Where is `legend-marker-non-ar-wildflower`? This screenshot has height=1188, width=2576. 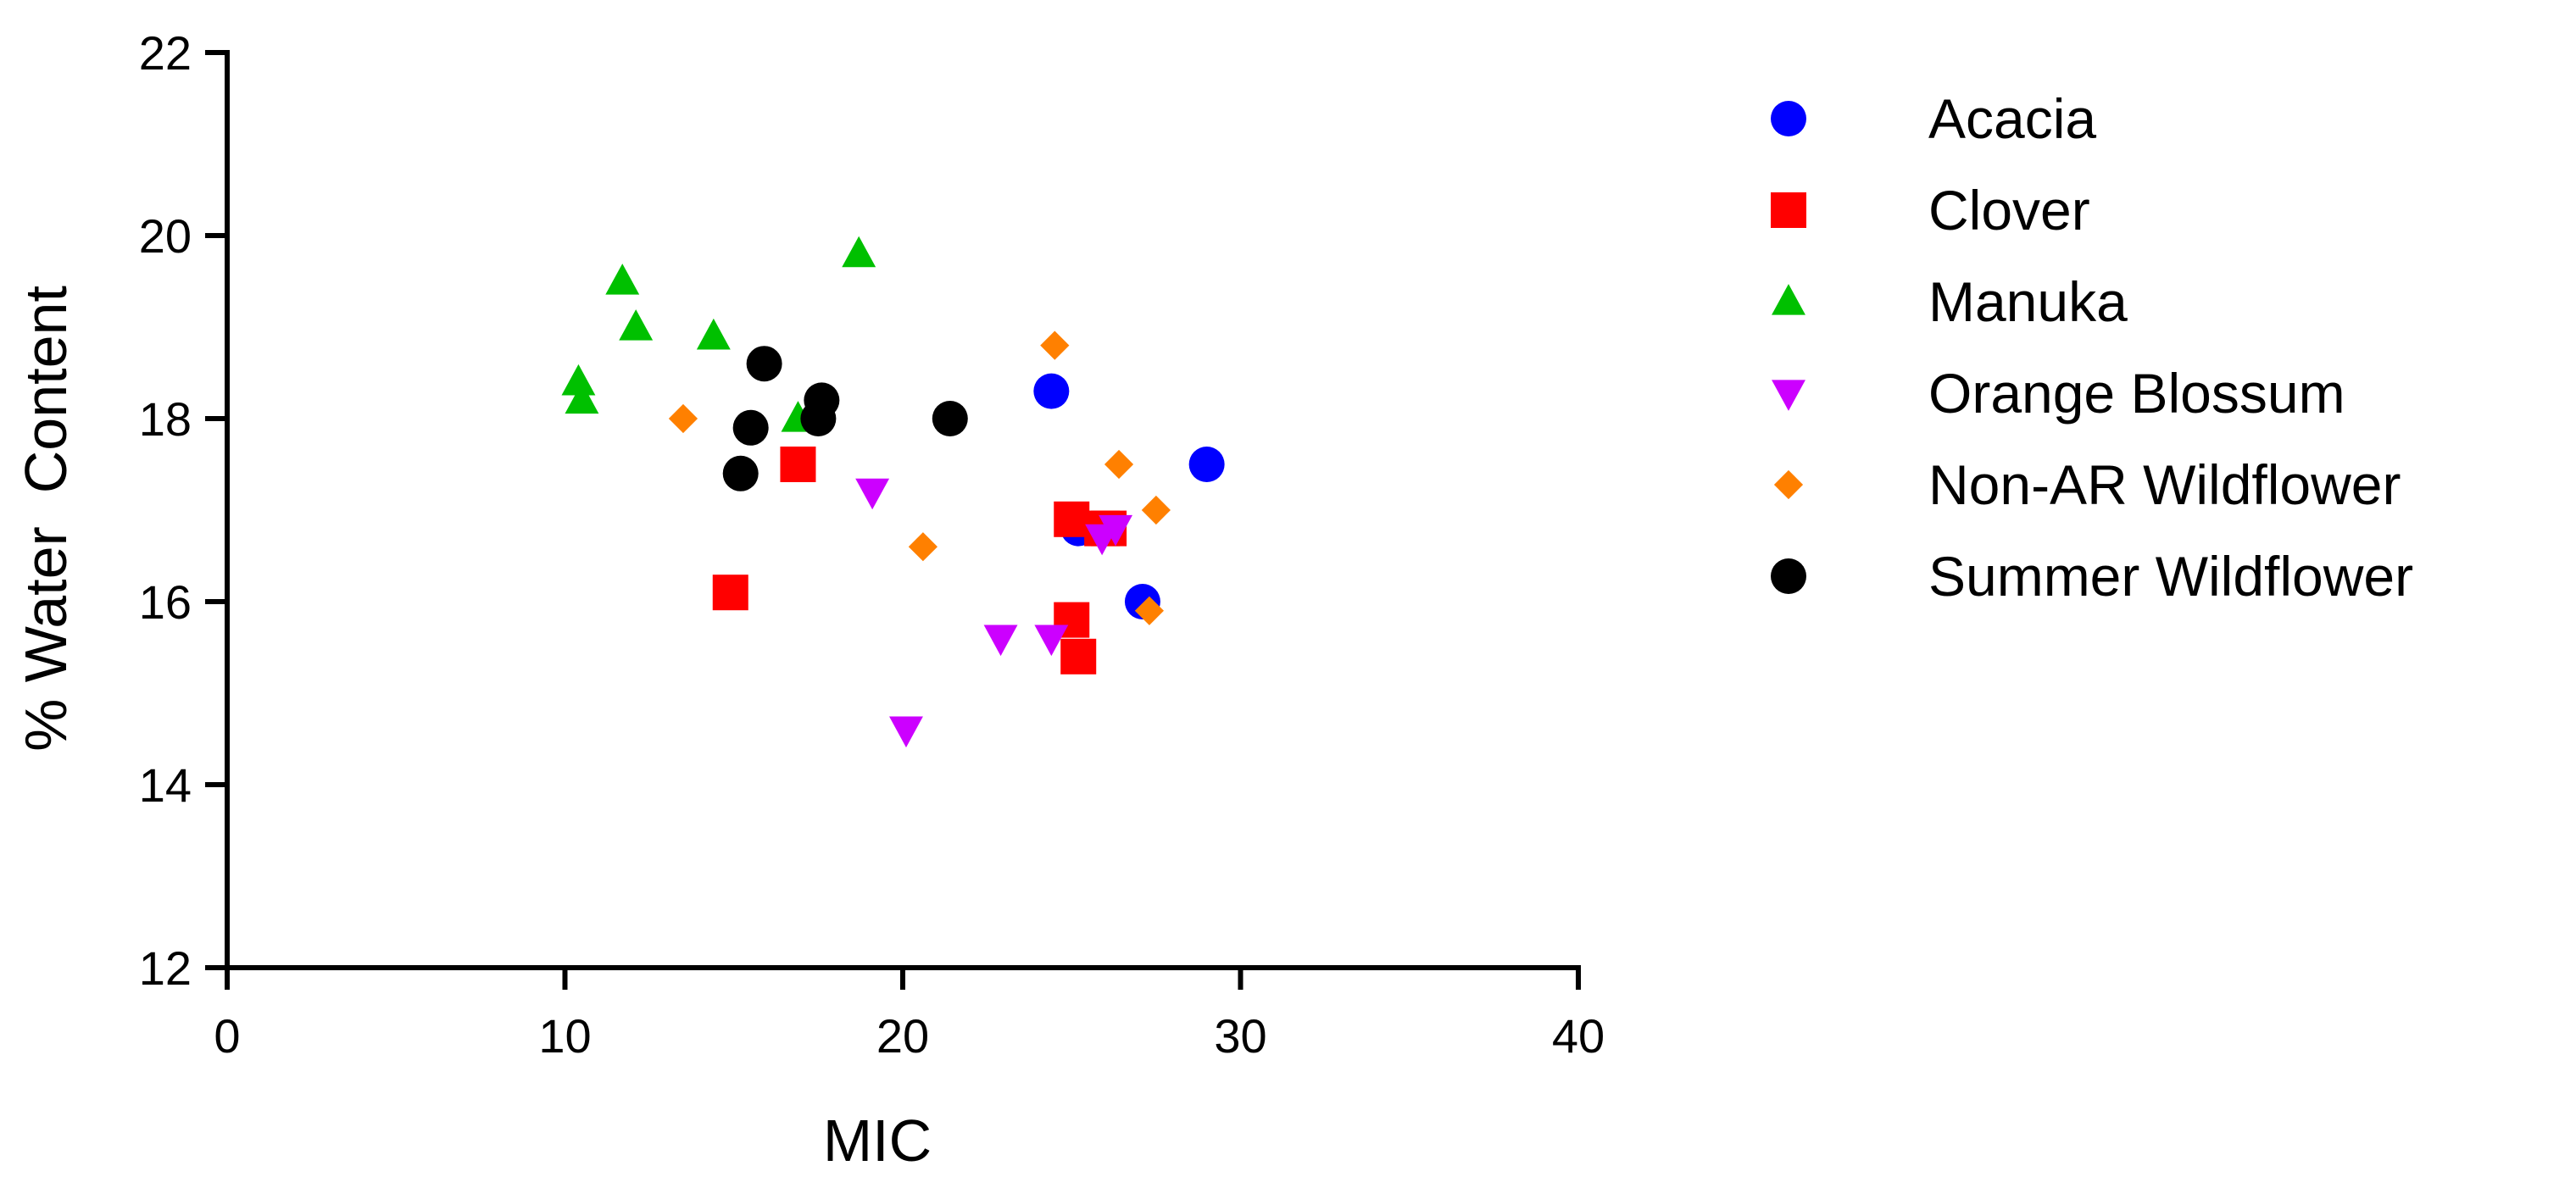
legend-marker-non-ar-wildflower is located at coordinates (1788, 485).